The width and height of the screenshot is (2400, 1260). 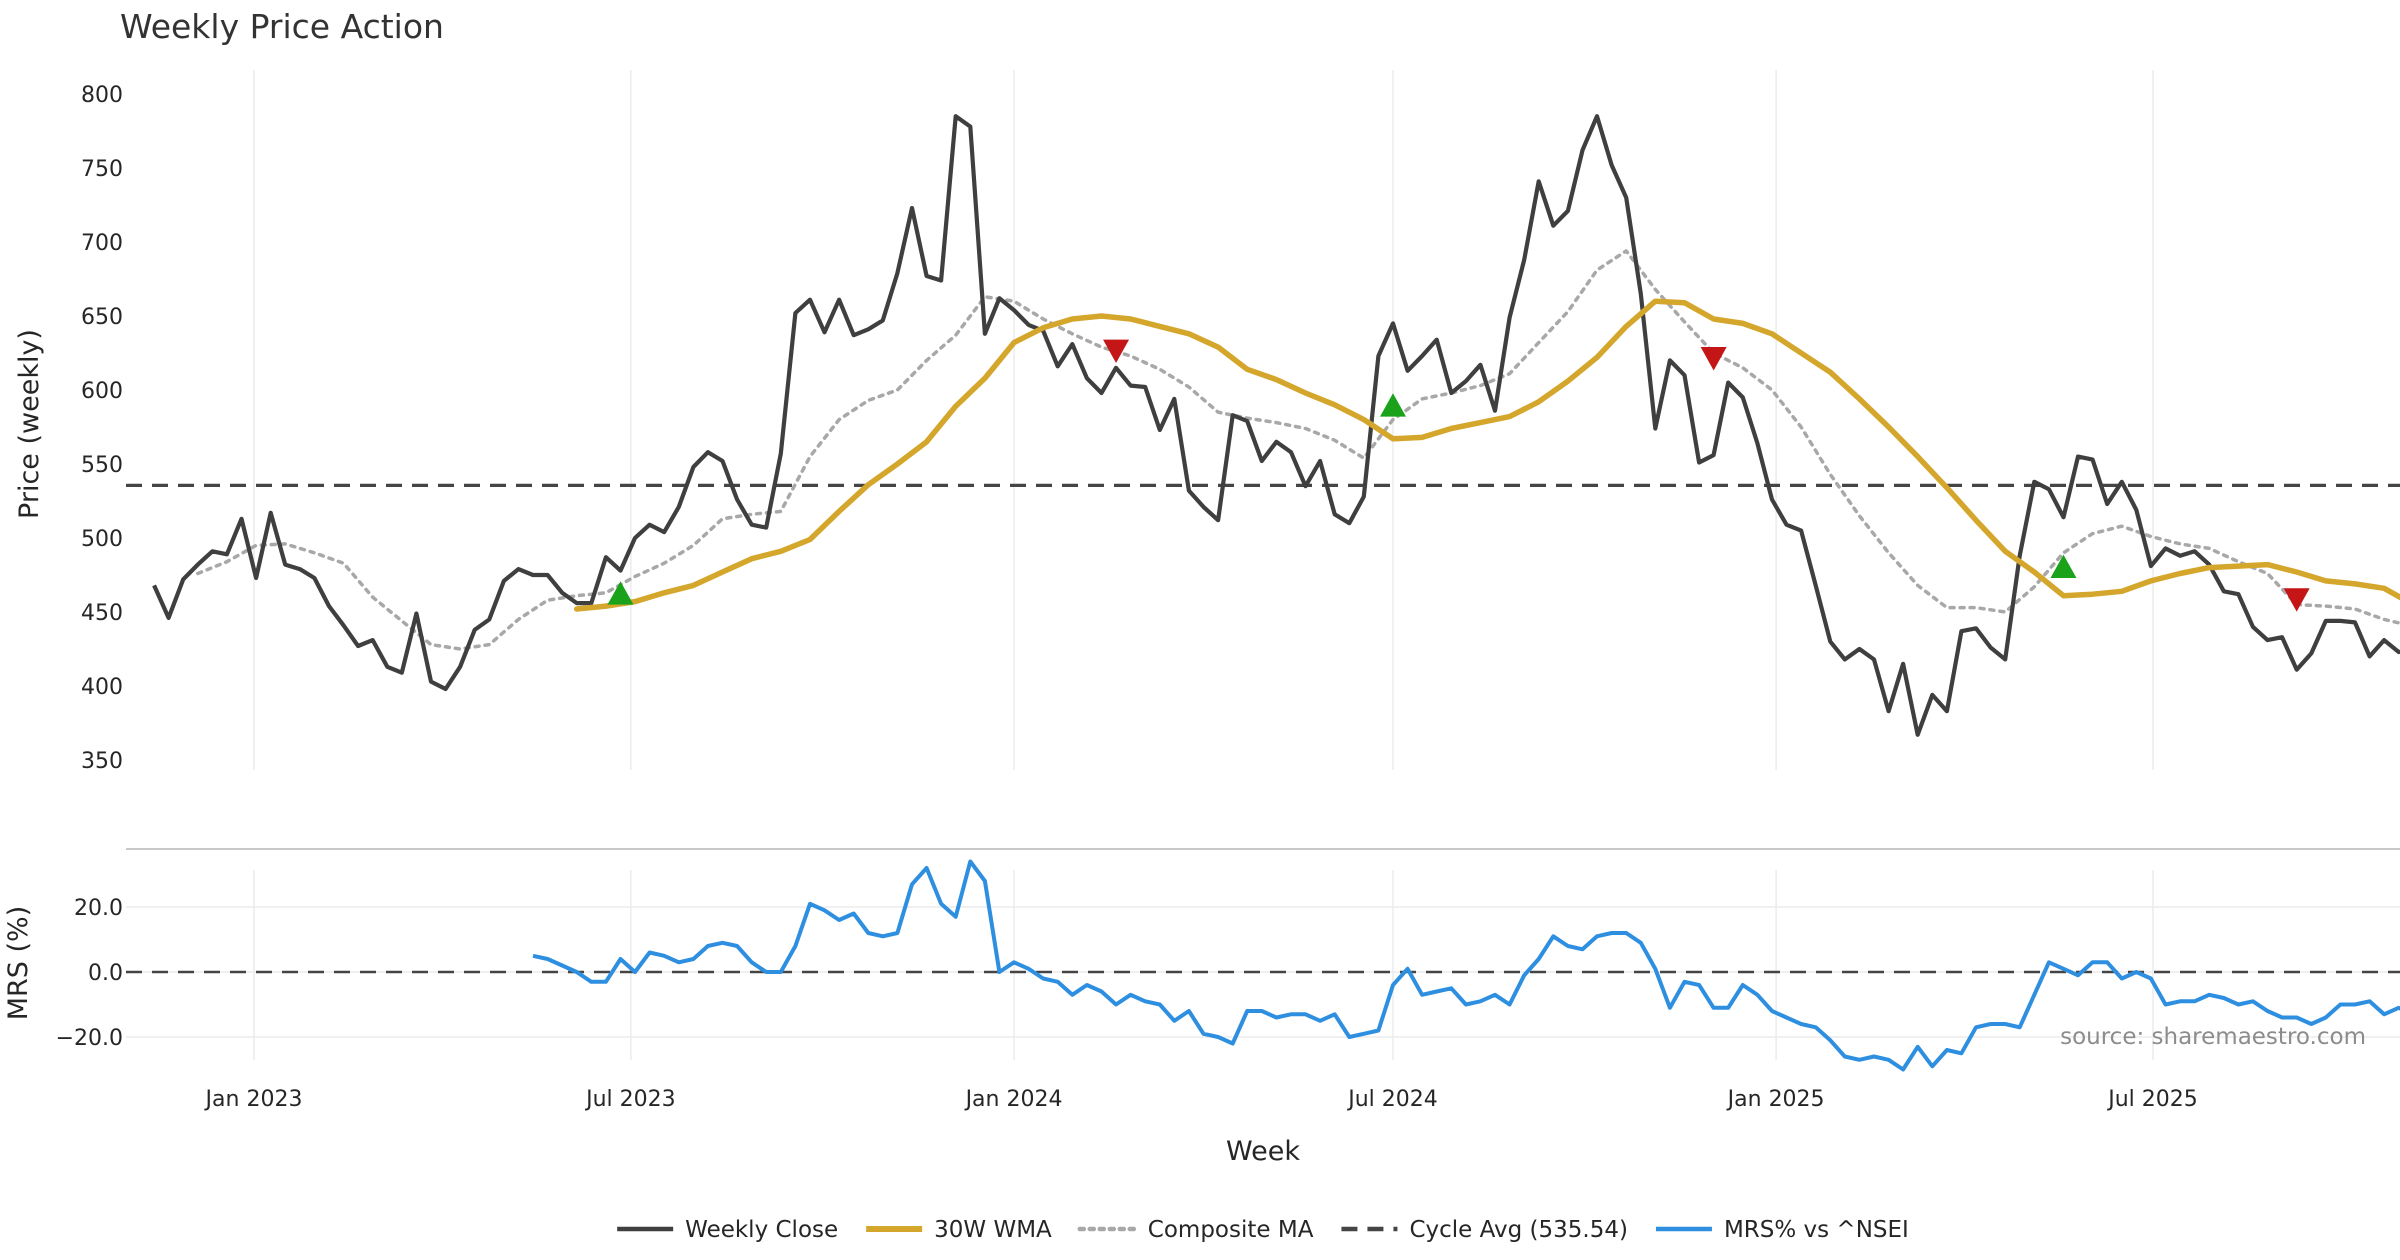 I want to click on mrs-y-tick-label: 20.0, so click(x=98, y=908).